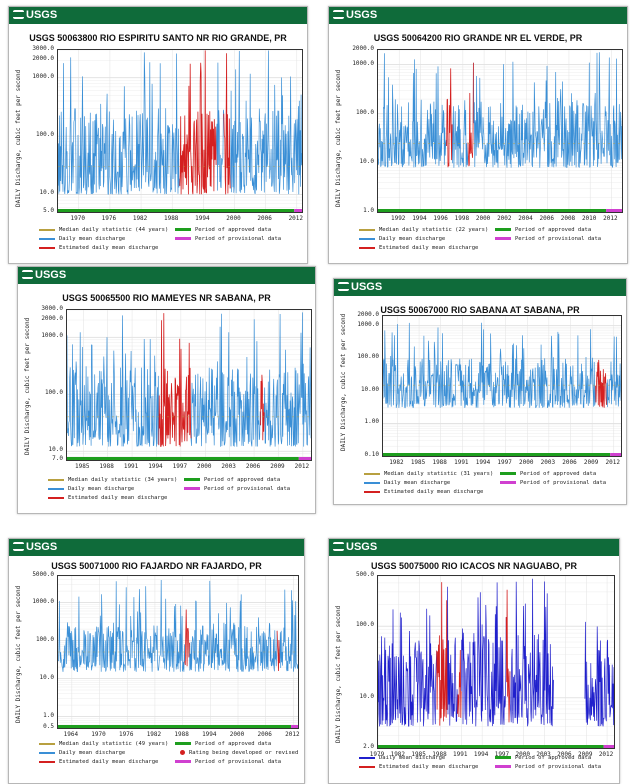 Image resolution: width=630 pixels, height=784 pixels. Describe the element at coordinates (48, 726) in the screenshot. I see `y-tick-label: 0.5` at that location.